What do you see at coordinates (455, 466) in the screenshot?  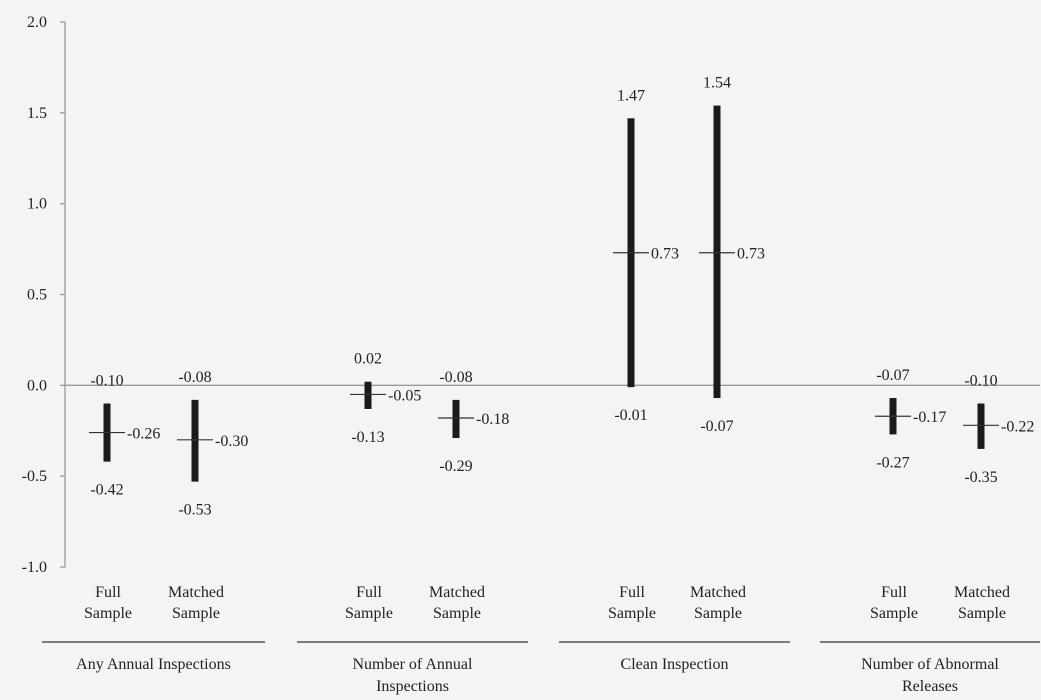 I see `lower-bound-label: -0.29` at bounding box center [455, 466].